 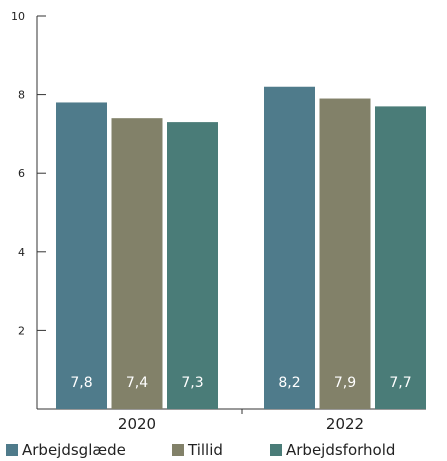 I want to click on chart-legend: Arbejdsglæde Tillid Arbejdsforhold, so click(x=226, y=451).